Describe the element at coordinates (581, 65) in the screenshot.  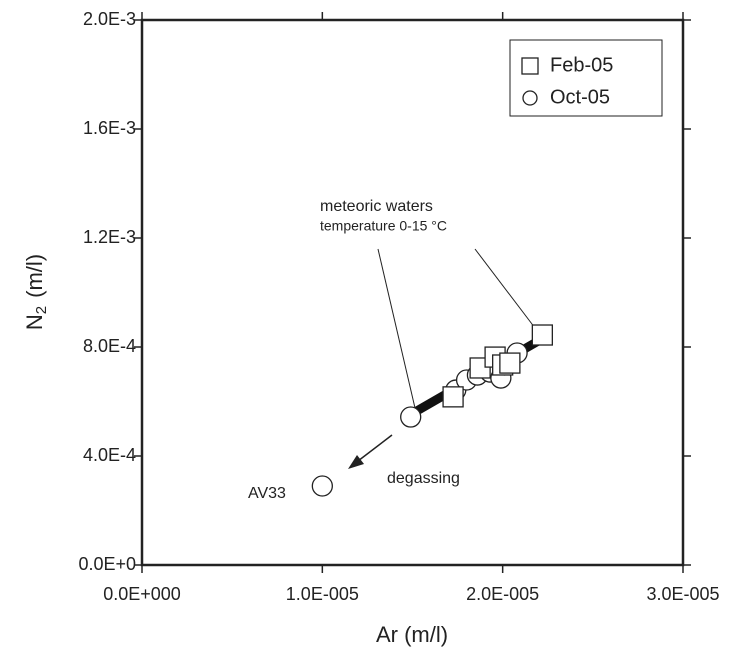
I see `legend-label: Feb-05` at that location.